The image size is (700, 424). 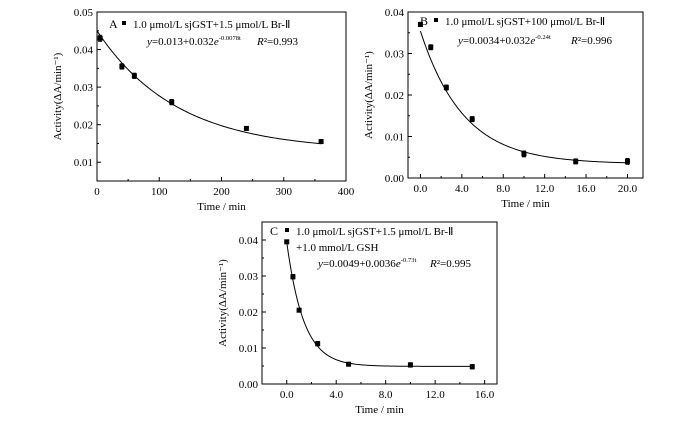 I want to click on x-tick-label: 20.0, so click(x=628, y=189).